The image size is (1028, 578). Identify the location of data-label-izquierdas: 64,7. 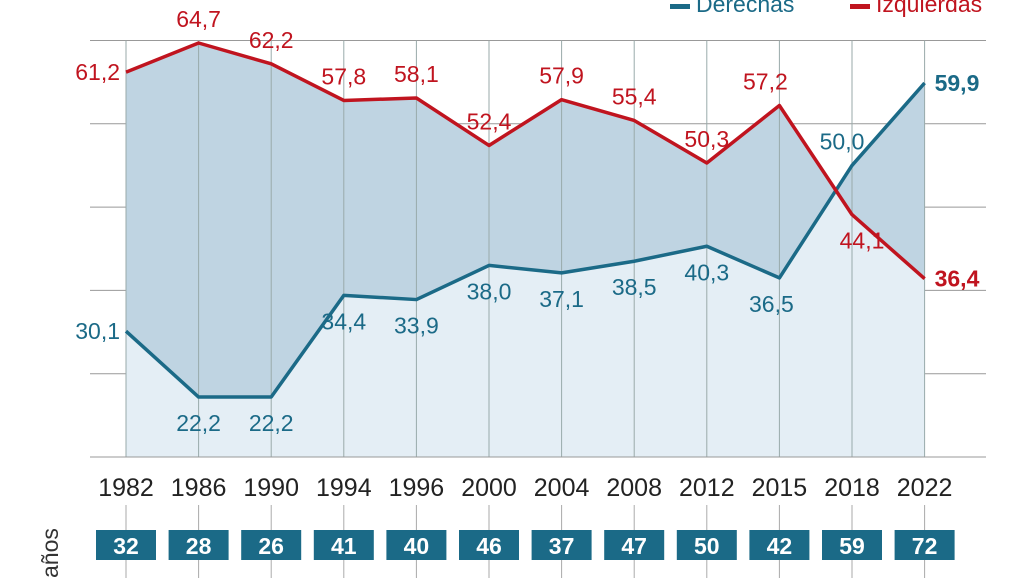
(198, 19).